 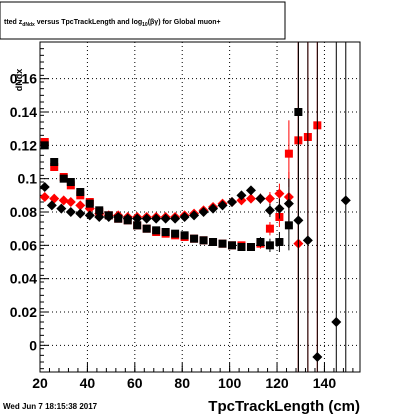 I want to click on x-axis-label: TpcTrackLength (cm), so click(x=284, y=406).